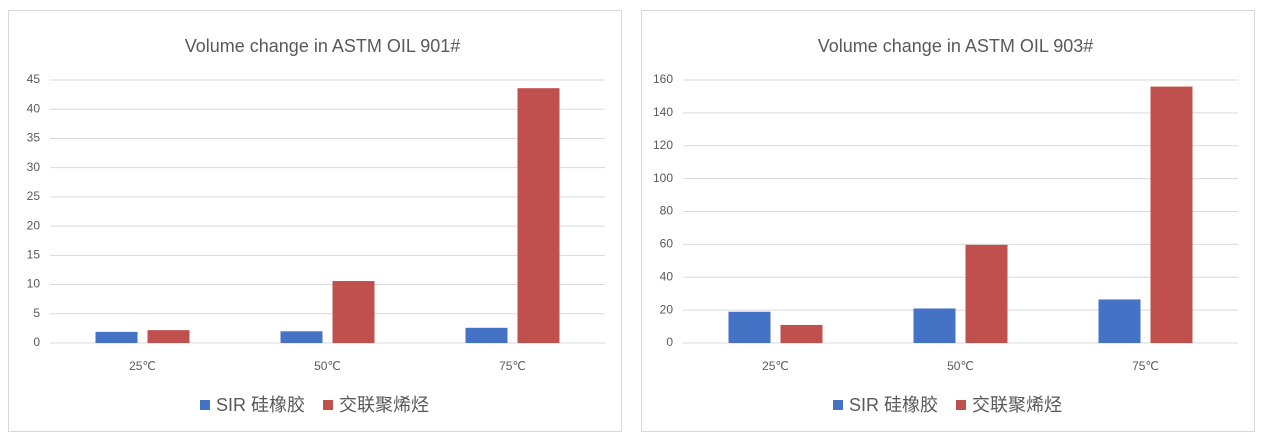 This screenshot has width=1270, height=442. Describe the element at coordinates (663, 79) in the screenshot. I see `y-tick-label: 160` at that location.